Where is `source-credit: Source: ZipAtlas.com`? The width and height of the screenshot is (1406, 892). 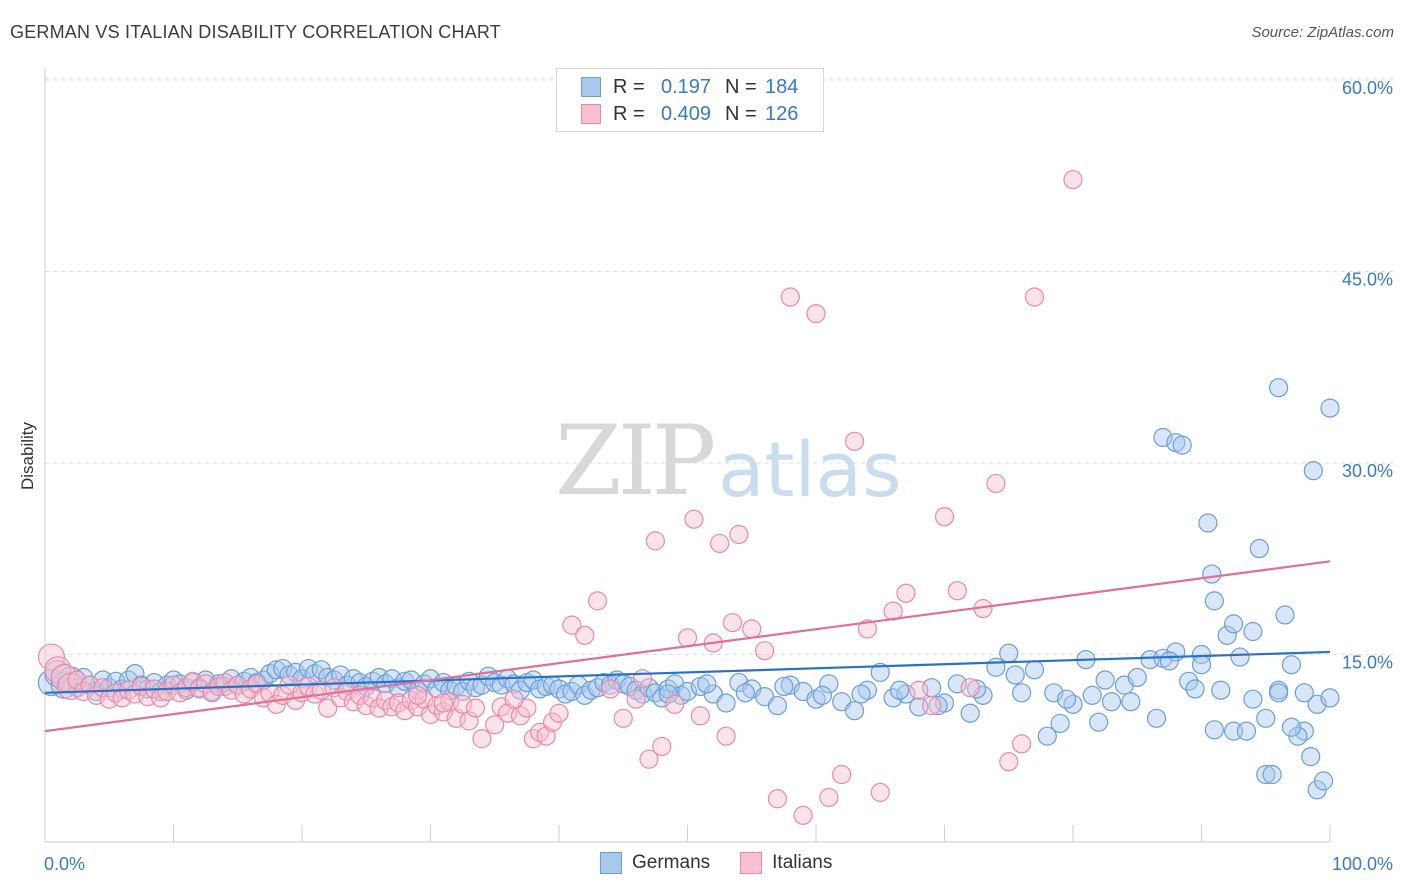 source-credit: Source: ZipAtlas.com is located at coordinates (1322, 32).